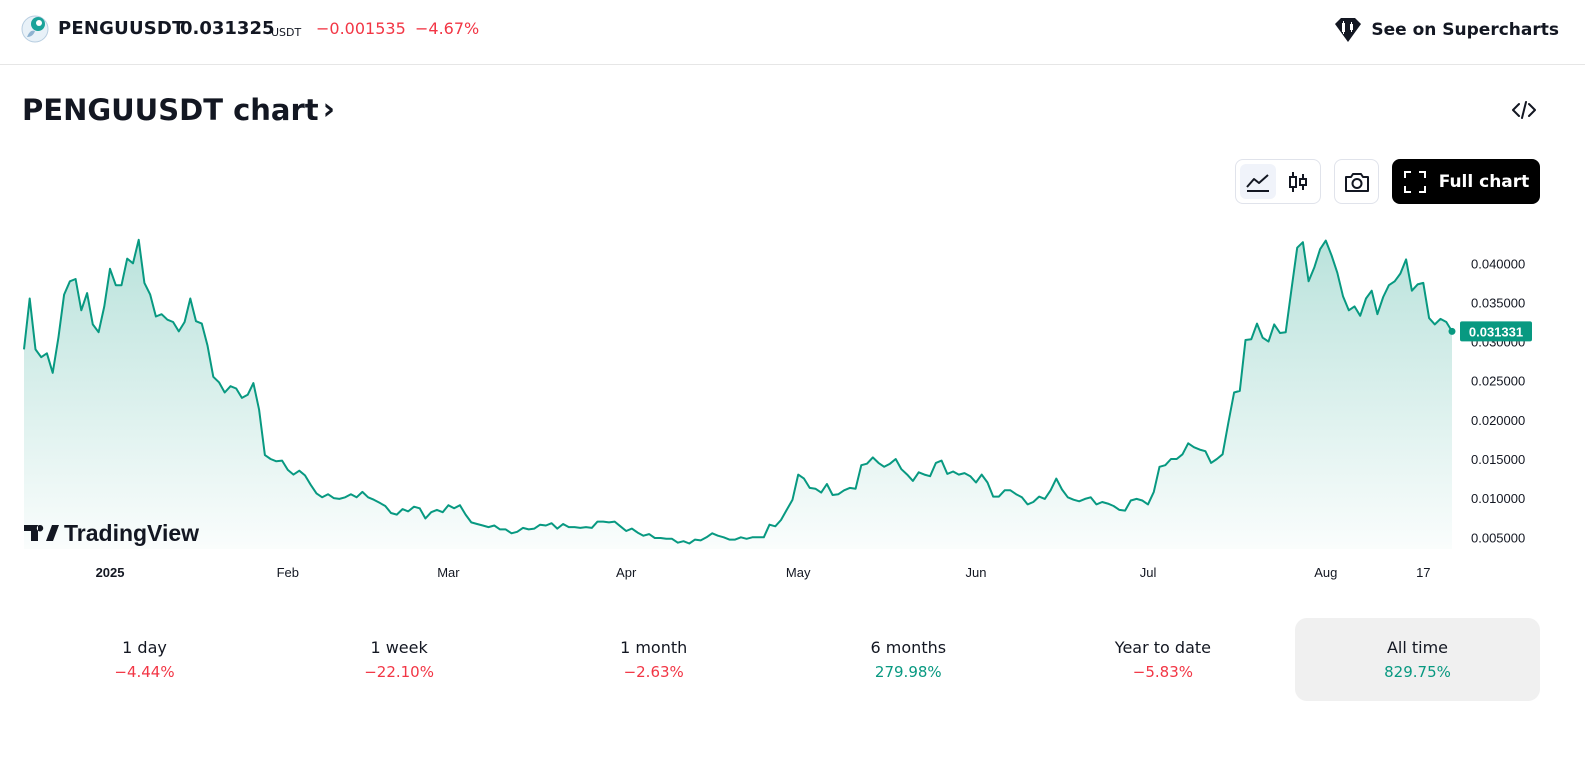  What do you see at coordinates (1414, 181) in the screenshot?
I see `fullscreen-icon` at bounding box center [1414, 181].